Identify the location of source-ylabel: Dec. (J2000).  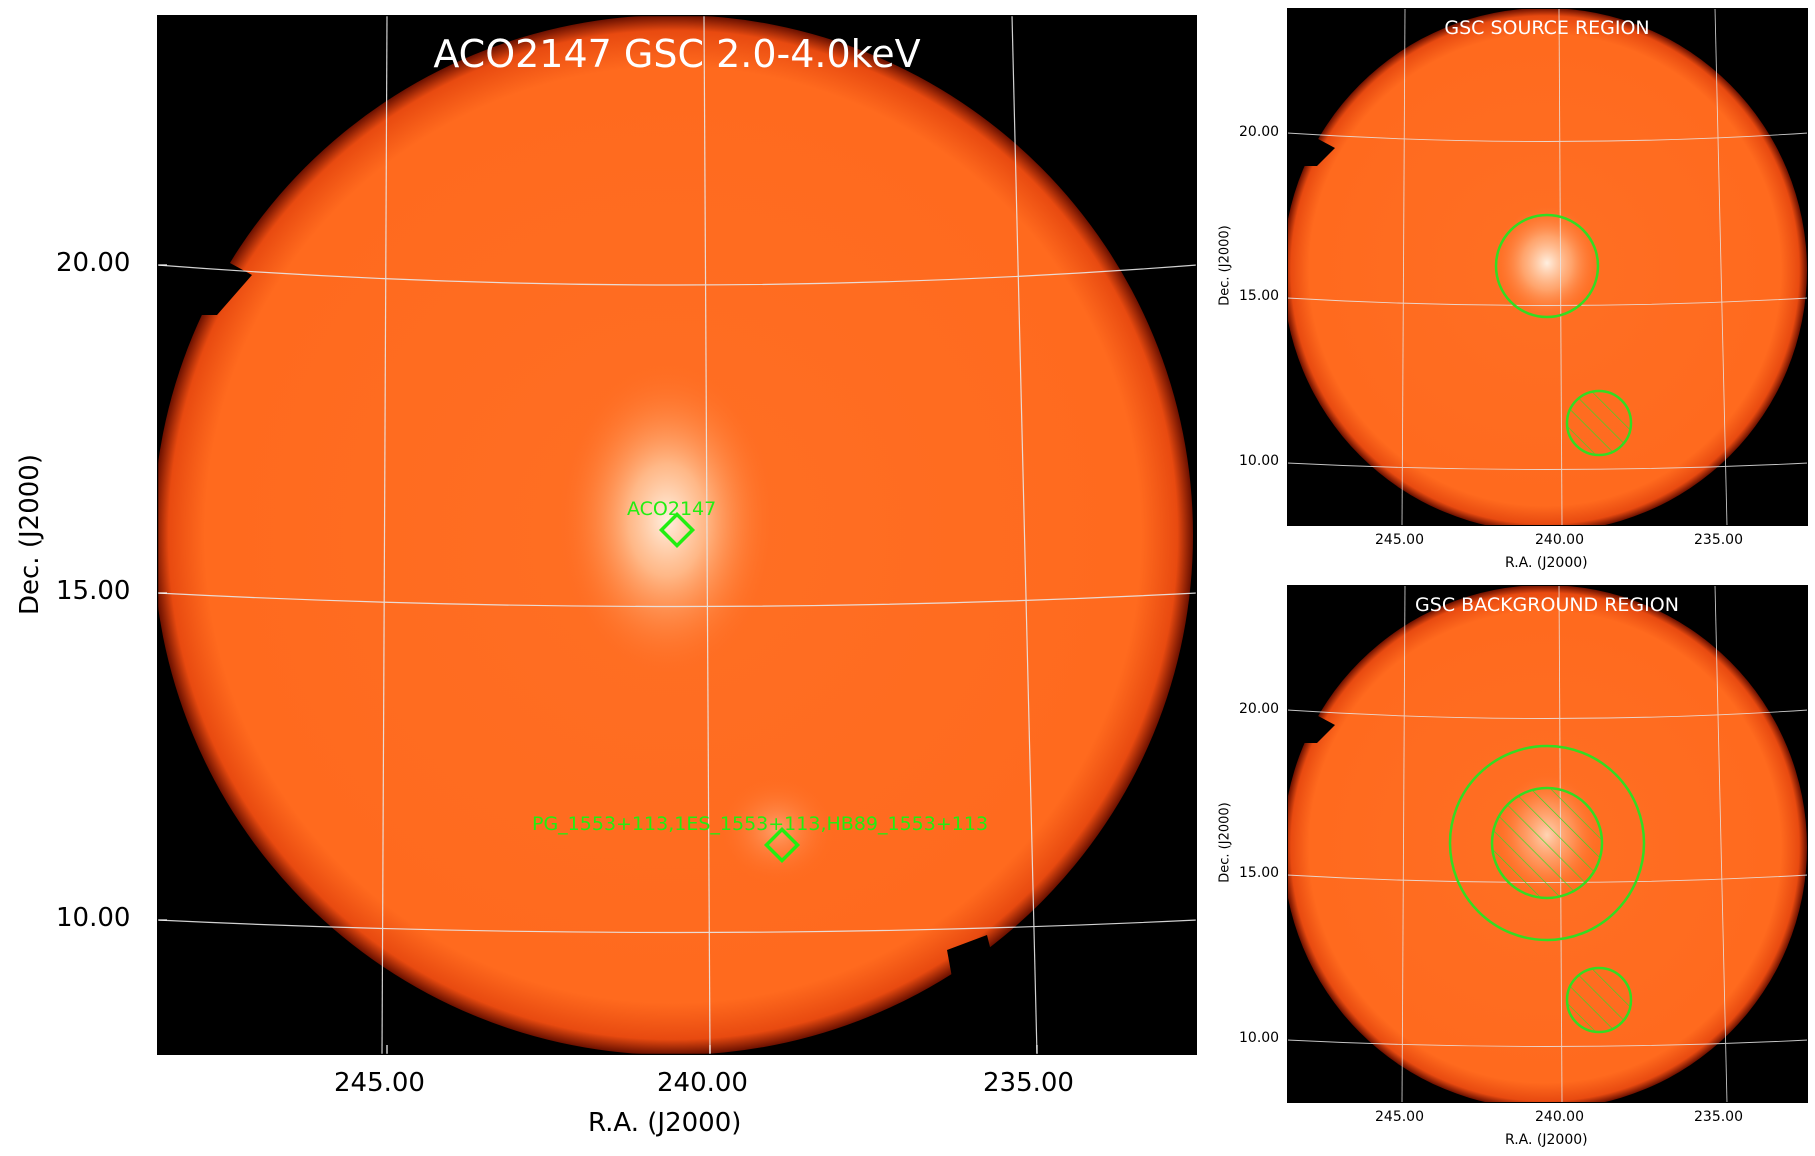
(1225, 265).